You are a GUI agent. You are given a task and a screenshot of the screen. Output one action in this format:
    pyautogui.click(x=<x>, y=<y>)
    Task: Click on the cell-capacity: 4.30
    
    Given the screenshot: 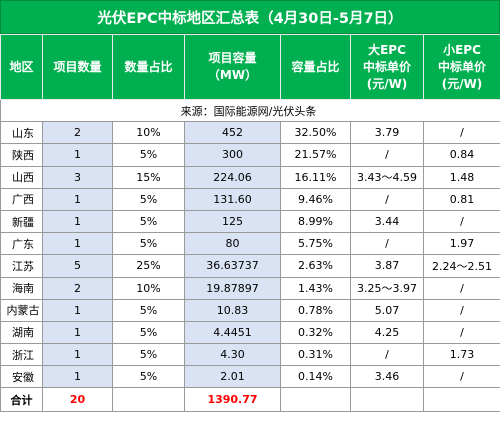 What is the action you would take?
    pyautogui.click(x=232, y=355)
    